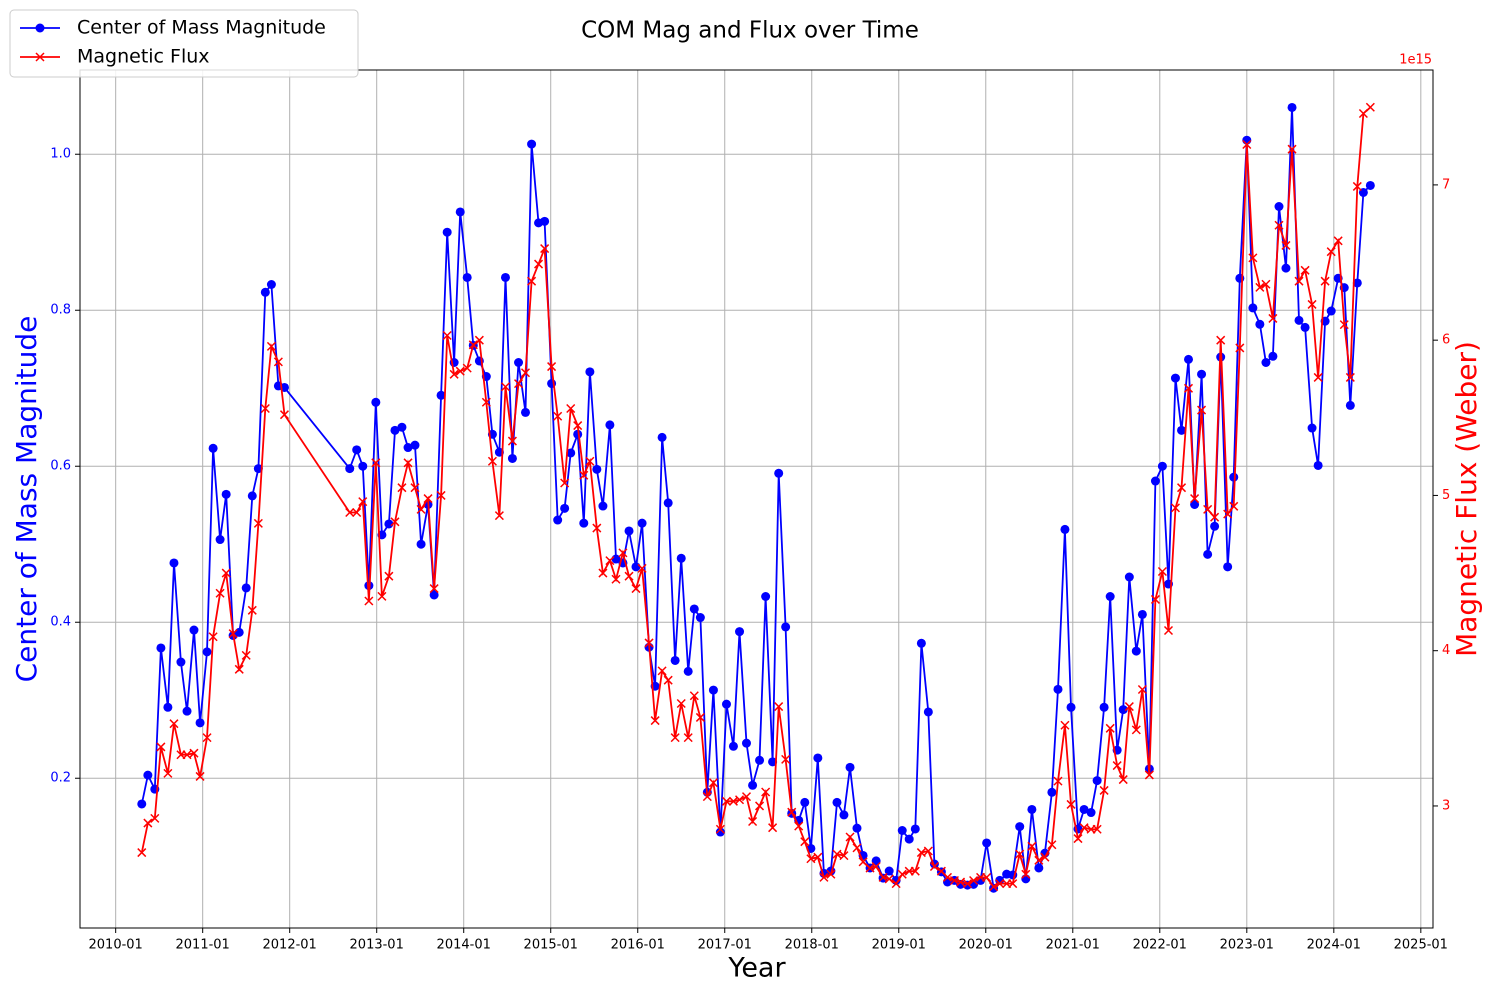 This screenshot has width=1500, height=1000. What do you see at coordinates (812, 945) in the screenshot?
I see `x-tick-label: 2018-01` at bounding box center [812, 945].